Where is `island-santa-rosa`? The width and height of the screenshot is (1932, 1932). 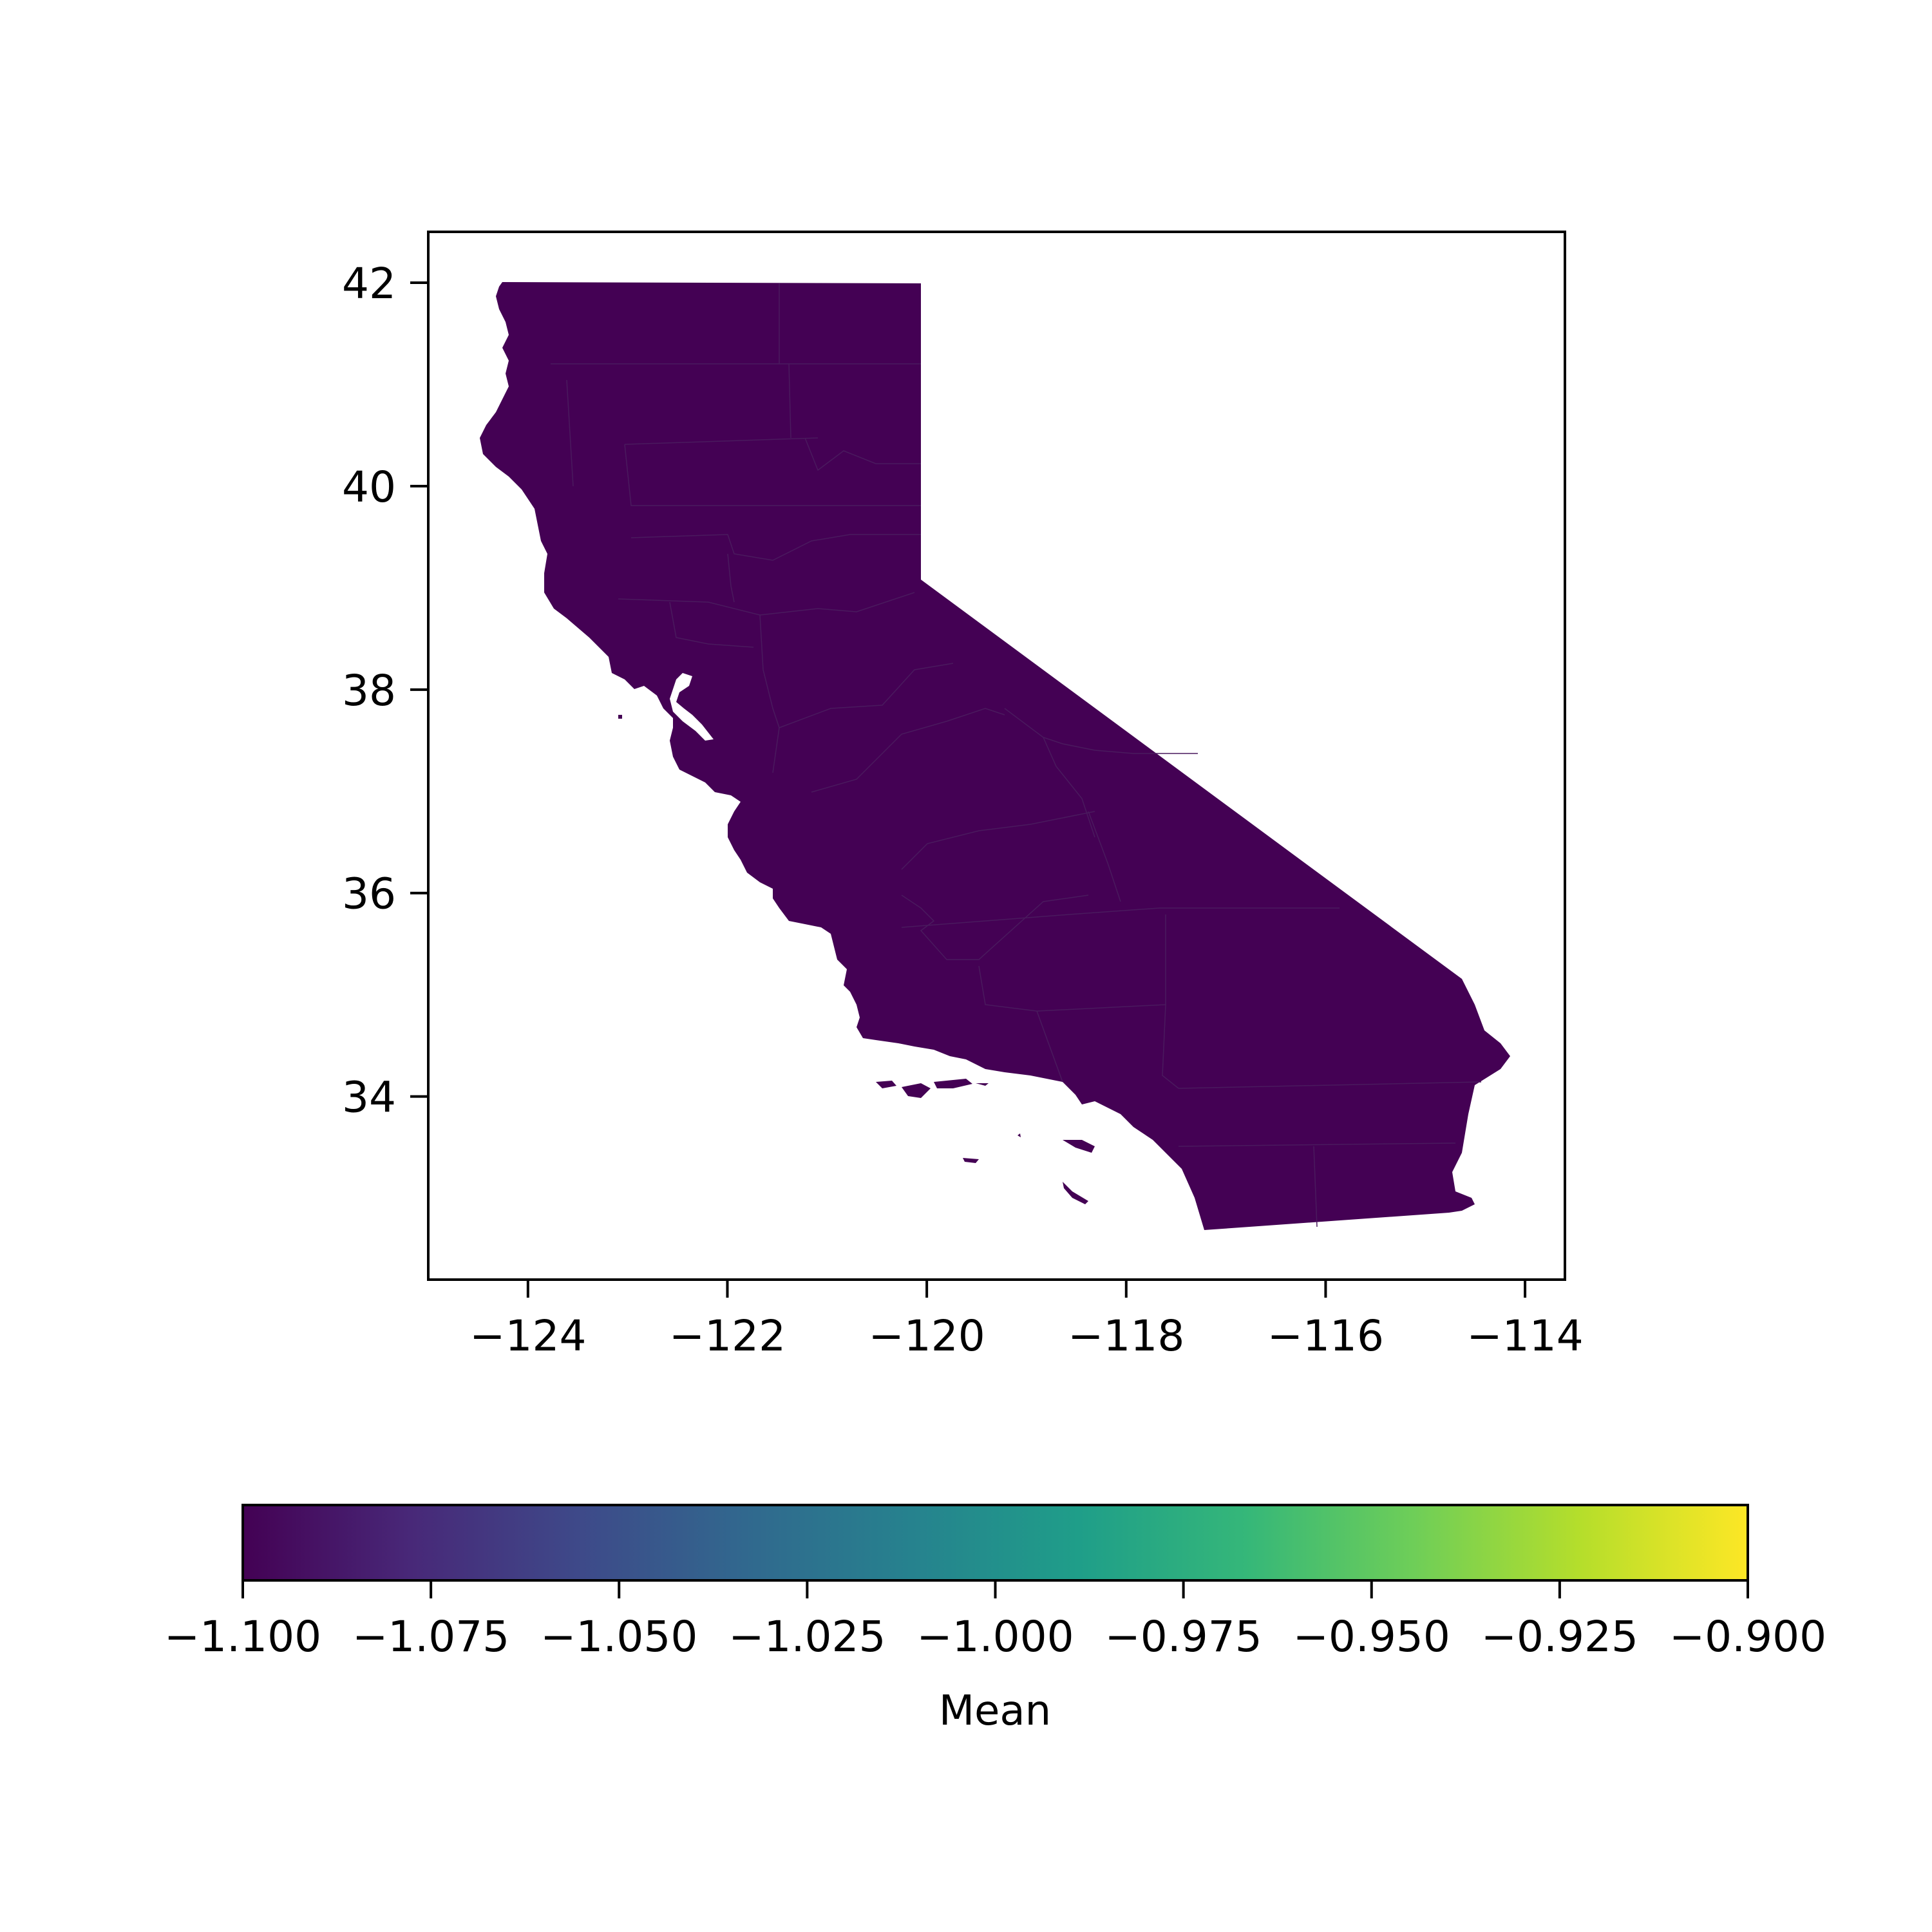
island-santa-rosa is located at coordinates (916, 1091).